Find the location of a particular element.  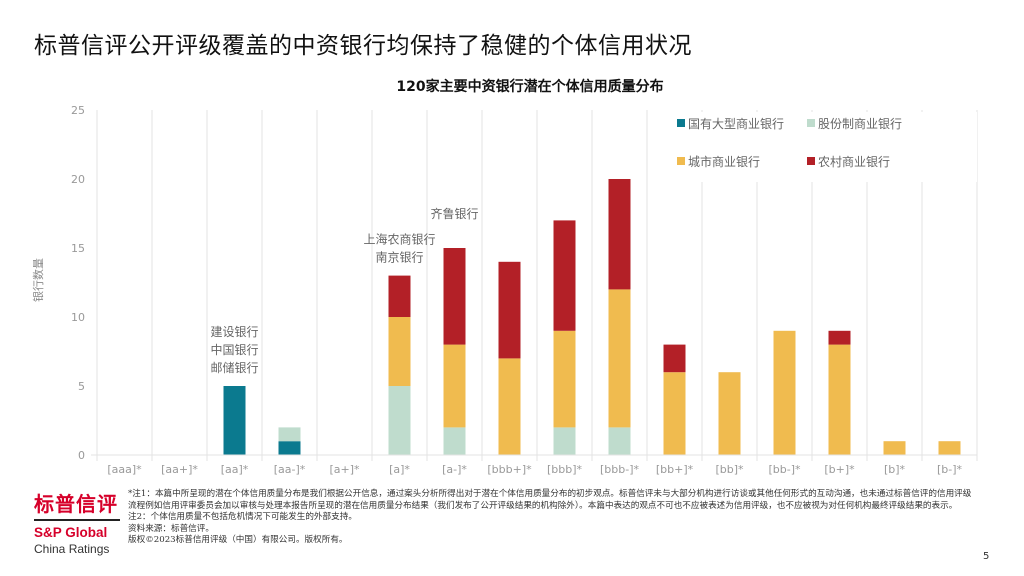

legend-label: 城市商业银行 is located at coordinates (724, 161).